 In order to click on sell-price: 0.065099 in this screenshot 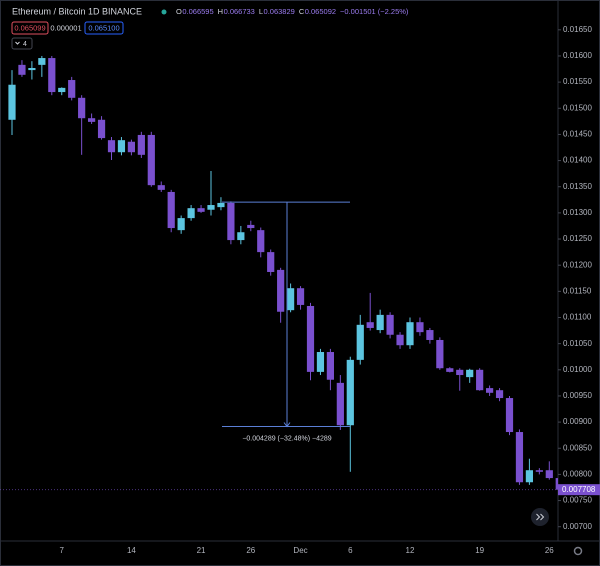, I will do `click(29, 27)`.